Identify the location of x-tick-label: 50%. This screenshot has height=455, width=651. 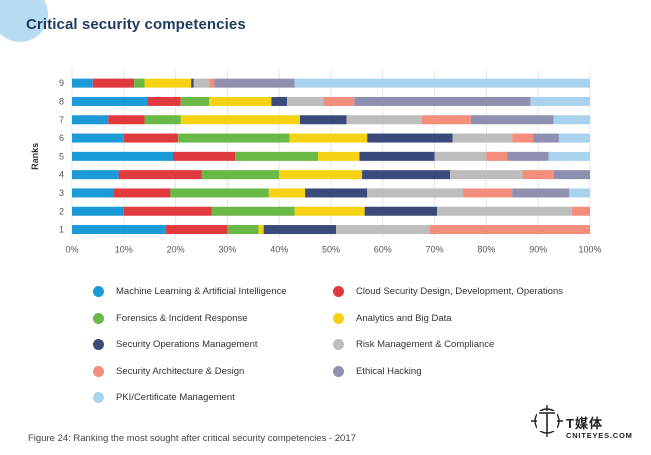
(331, 250).